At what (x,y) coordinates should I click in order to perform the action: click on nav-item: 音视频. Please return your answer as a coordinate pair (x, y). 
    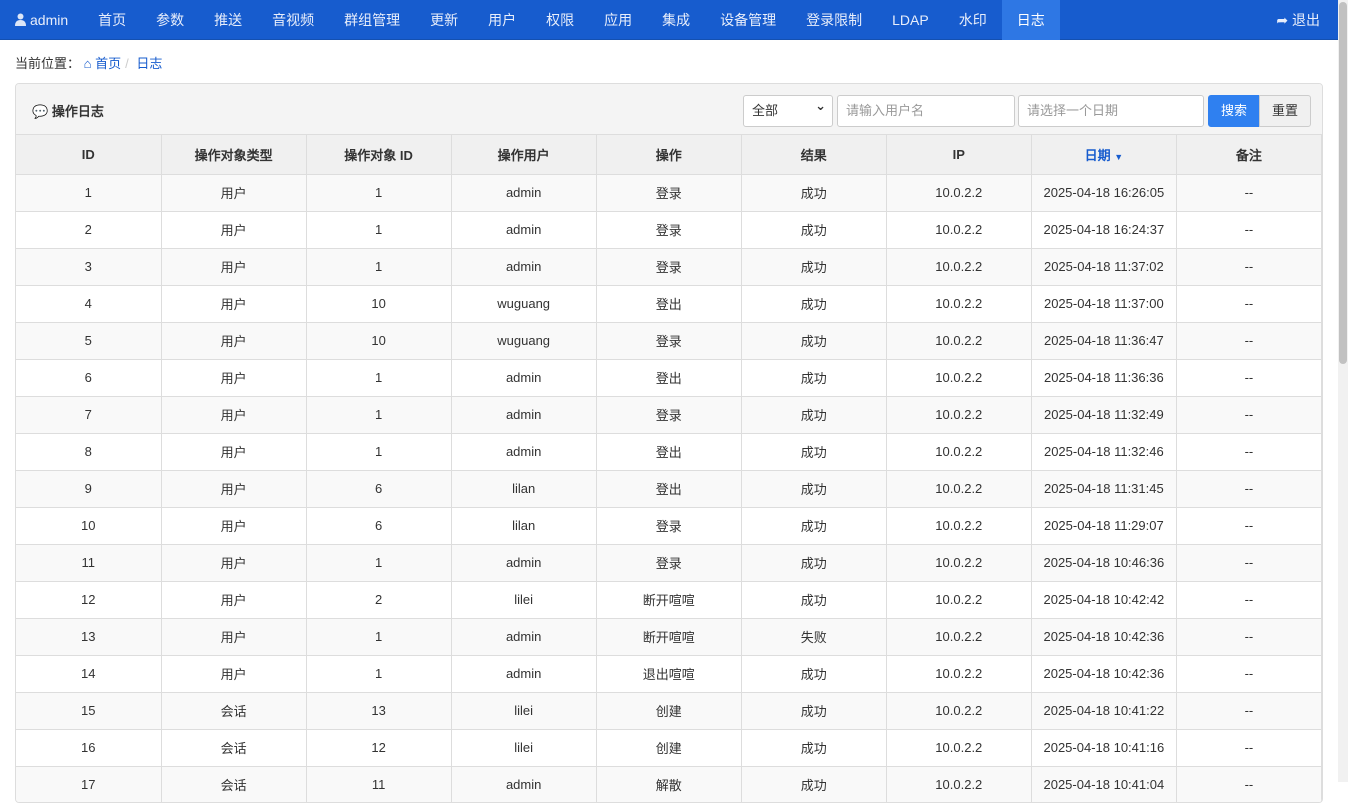
    Looking at the image, I should click on (293, 19).